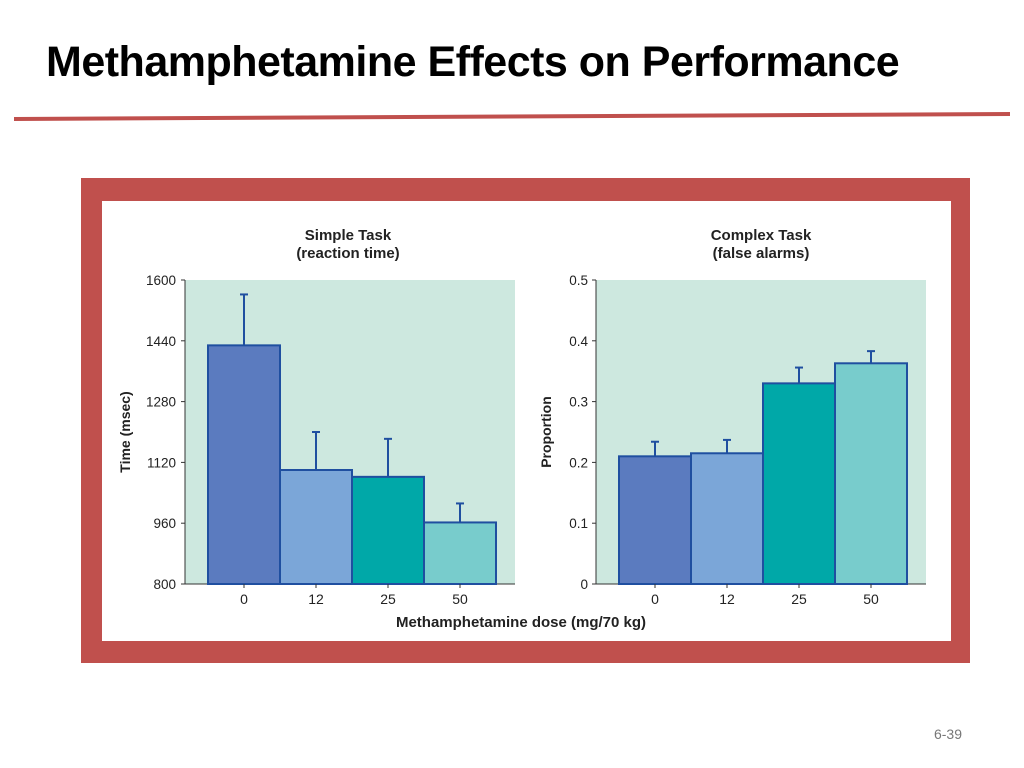 The height and width of the screenshot is (768, 1024). What do you see at coordinates (578, 462) in the screenshot?
I see `y-tick-label: 0.2` at bounding box center [578, 462].